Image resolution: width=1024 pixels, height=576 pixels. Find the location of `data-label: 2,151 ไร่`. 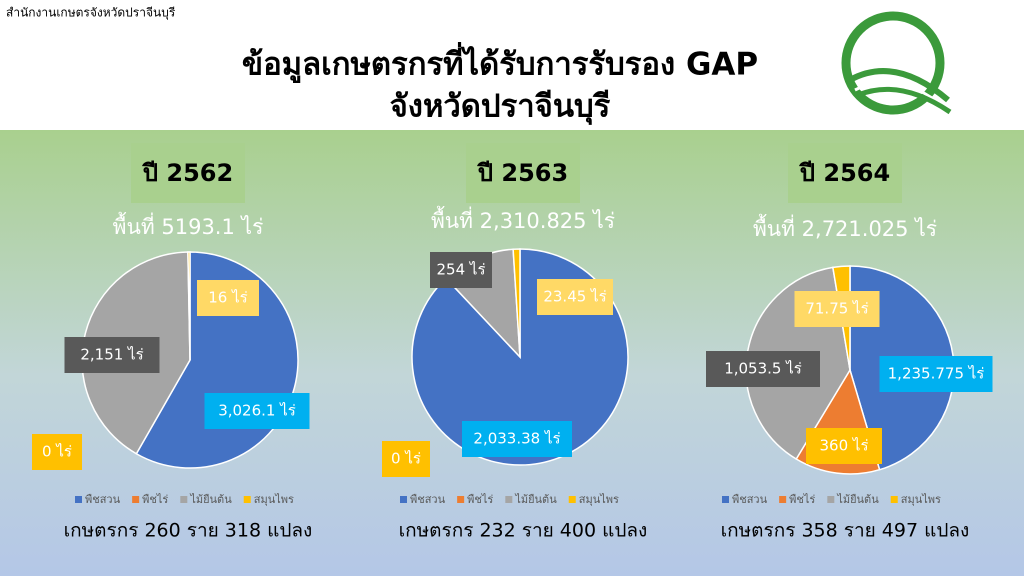

data-label: 2,151 ไร่ is located at coordinates (111, 355).